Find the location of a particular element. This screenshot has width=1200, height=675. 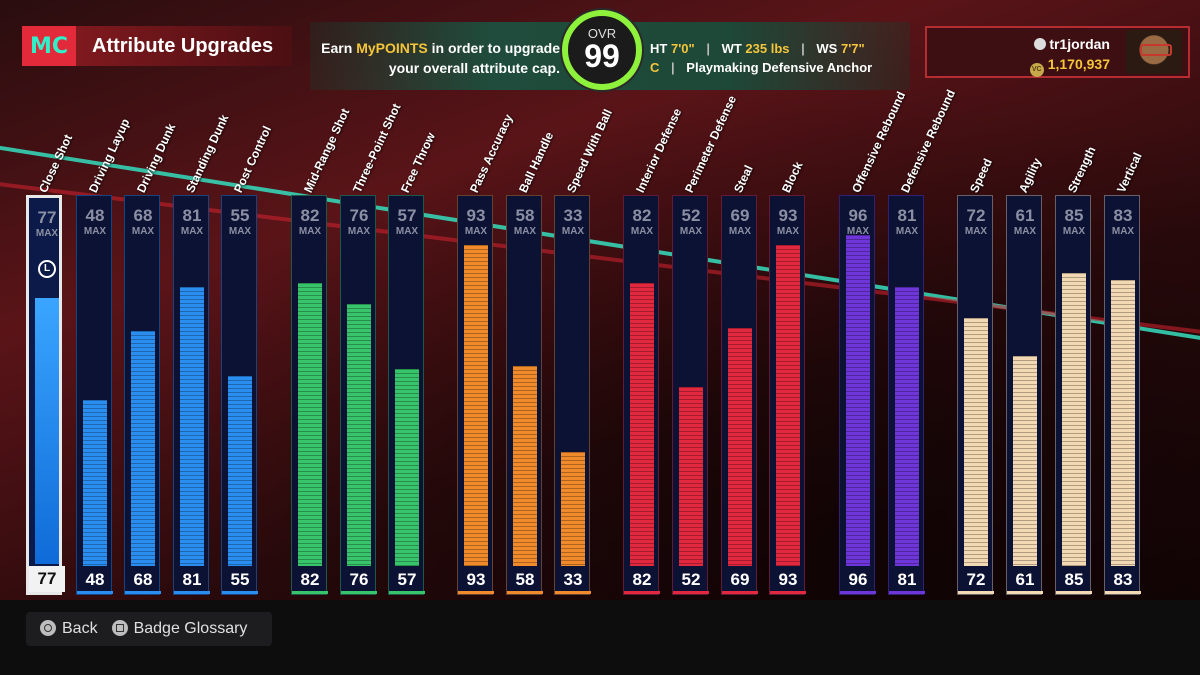

attribute-value: 48 is located at coordinates (95, 579).